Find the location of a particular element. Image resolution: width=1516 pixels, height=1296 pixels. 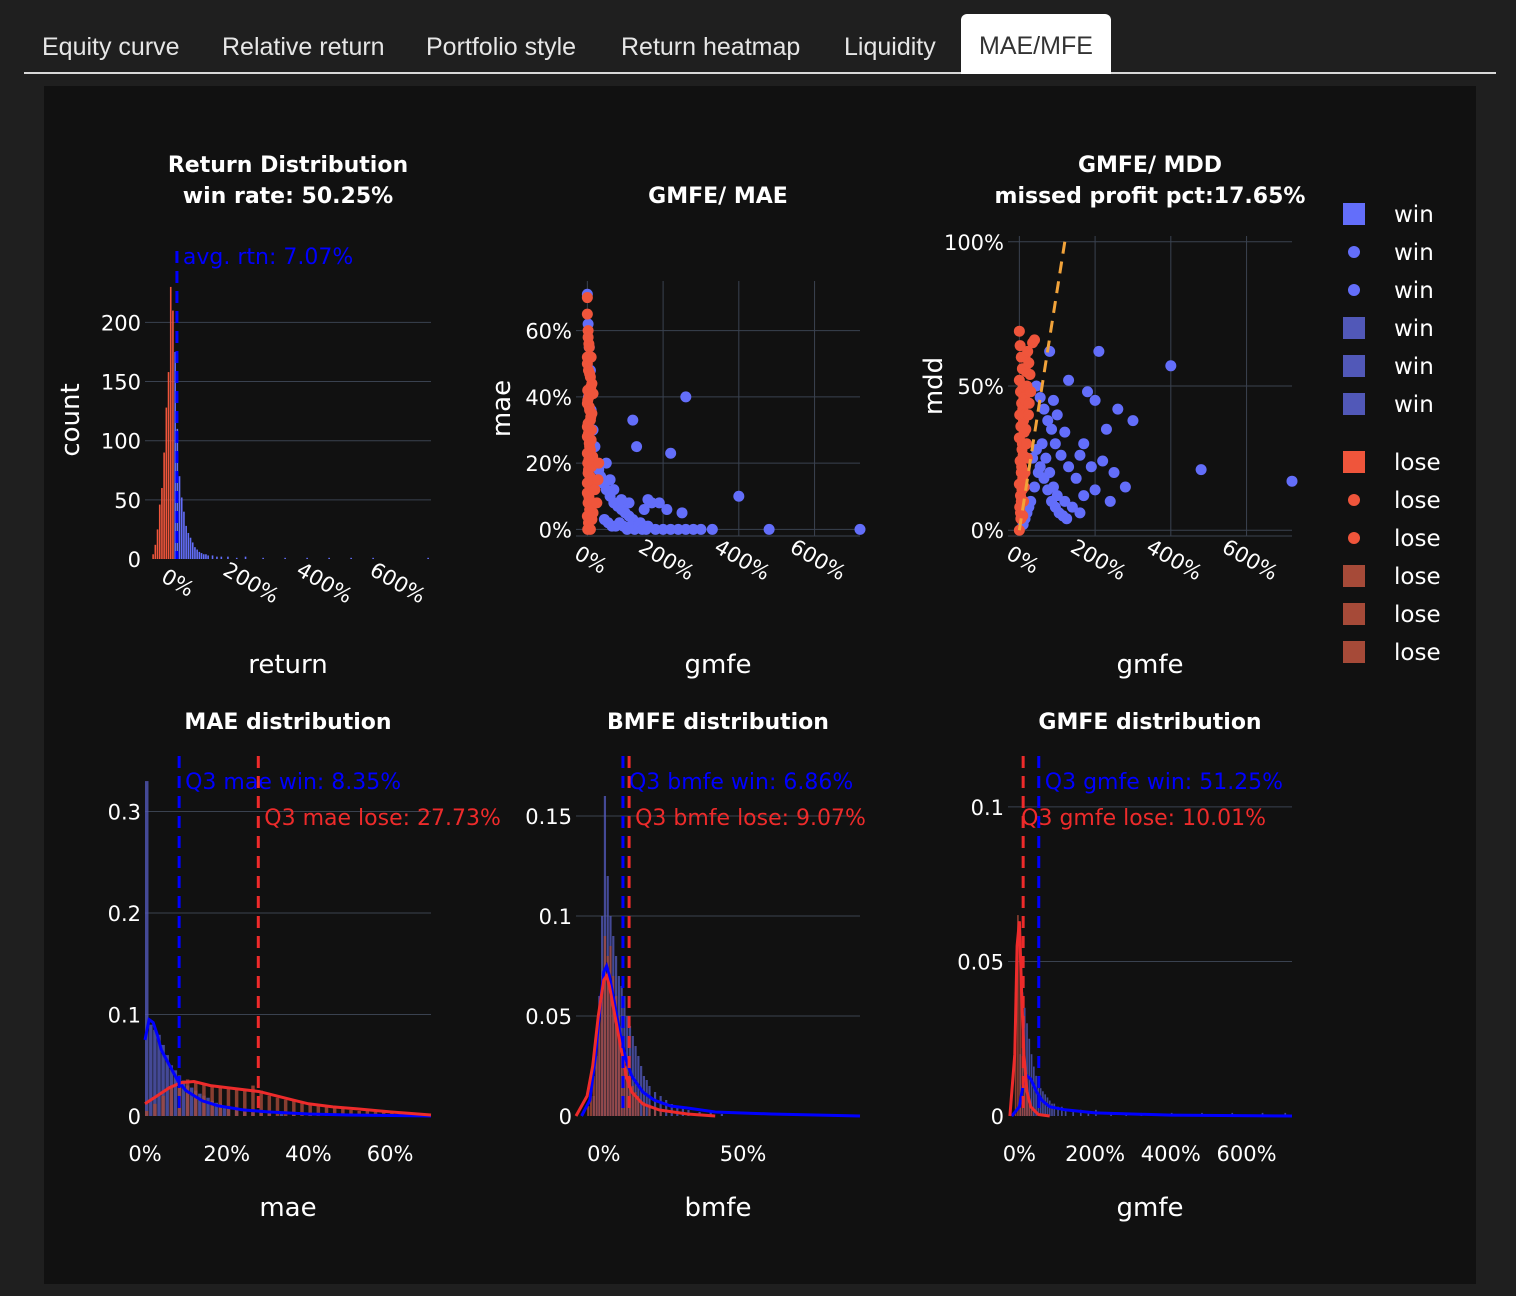

vline-label: Q3 gmfe win: 51.25% is located at coordinates (1164, 782).